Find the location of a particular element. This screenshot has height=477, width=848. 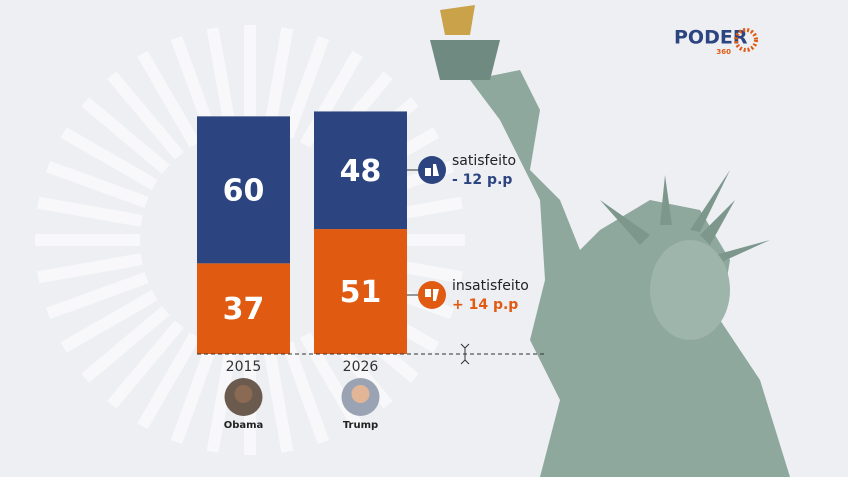

value-label: 37 is located at coordinates (244, 309).